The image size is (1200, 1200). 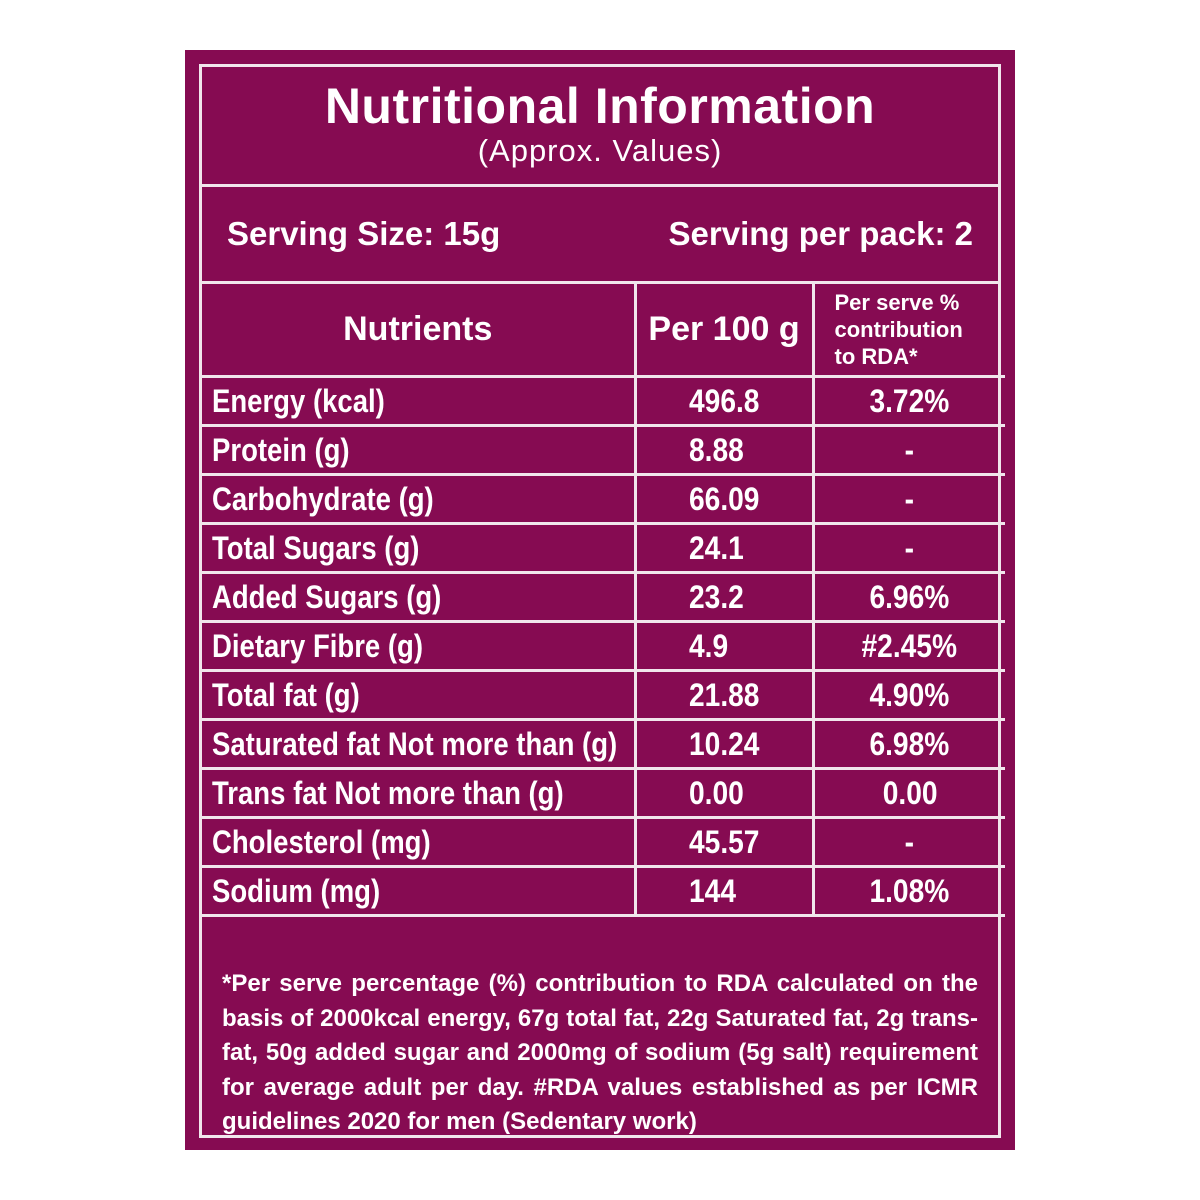 I want to click on per-100g-value-cell: 66.09, so click(x=724, y=499).